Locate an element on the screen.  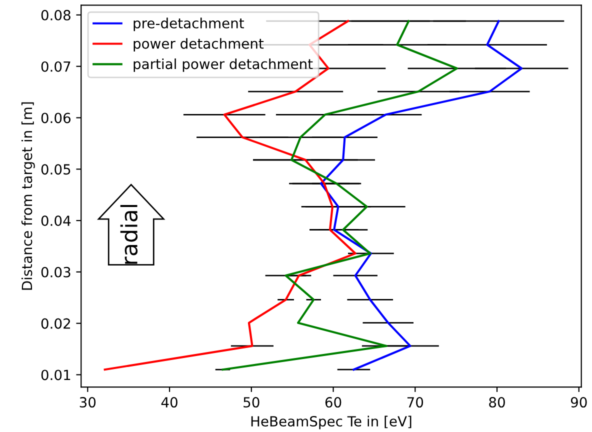
x-tick-label: 60 is located at coordinates (333, 402).